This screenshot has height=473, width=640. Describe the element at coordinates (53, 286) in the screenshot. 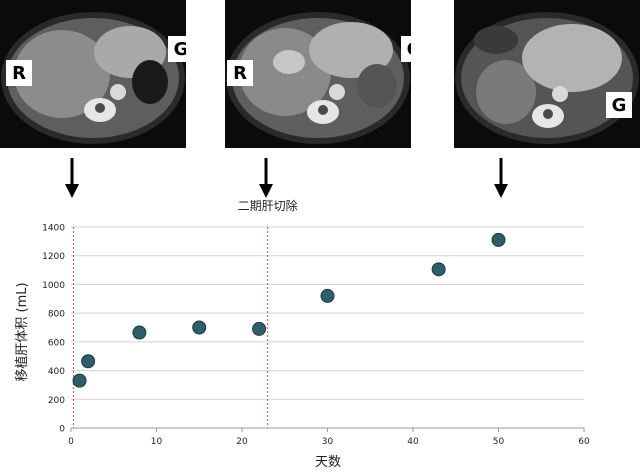

I see `y-tick-label: 1000` at that location.